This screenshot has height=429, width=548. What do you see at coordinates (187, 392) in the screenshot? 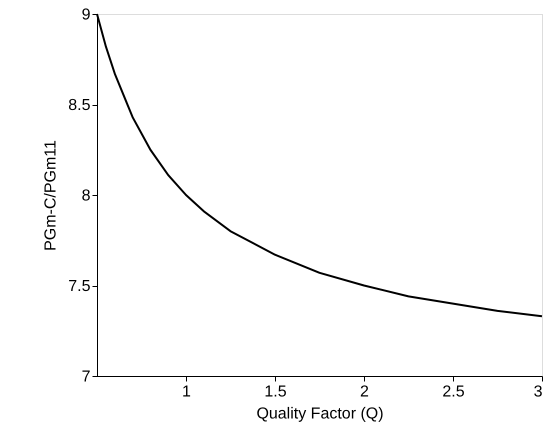
I see `x-tick-label: 1` at bounding box center [187, 392].